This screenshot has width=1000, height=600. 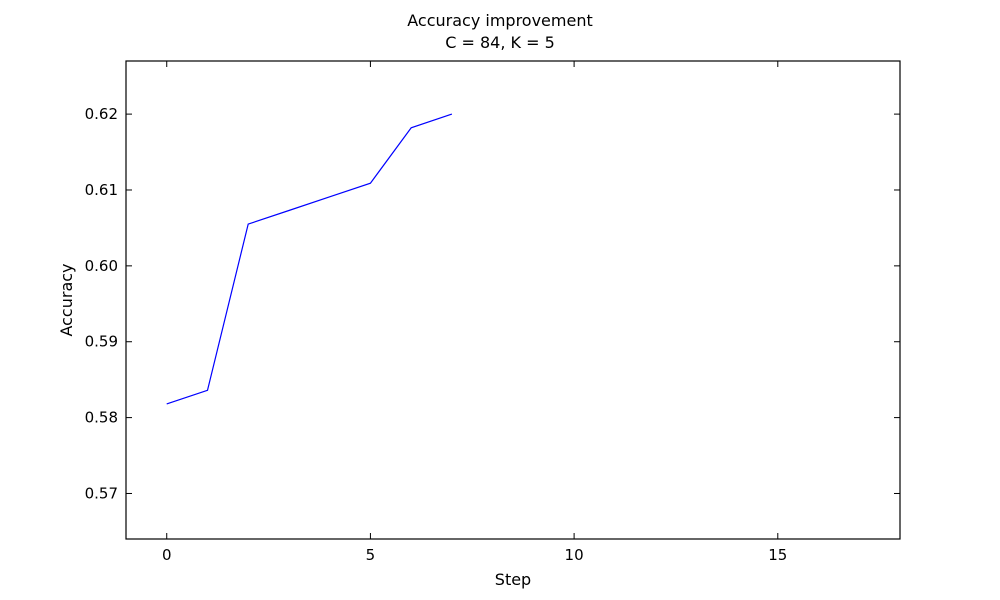 What do you see at coordinates (777, 555) in the screenshot?
I see `x-tick-label: 15` at bounding box center [777, 555].